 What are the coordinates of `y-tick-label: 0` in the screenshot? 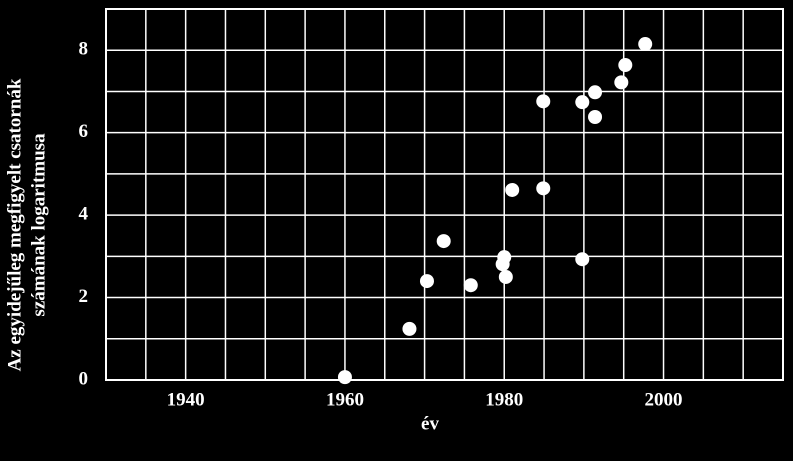 It's located at (84, 378).